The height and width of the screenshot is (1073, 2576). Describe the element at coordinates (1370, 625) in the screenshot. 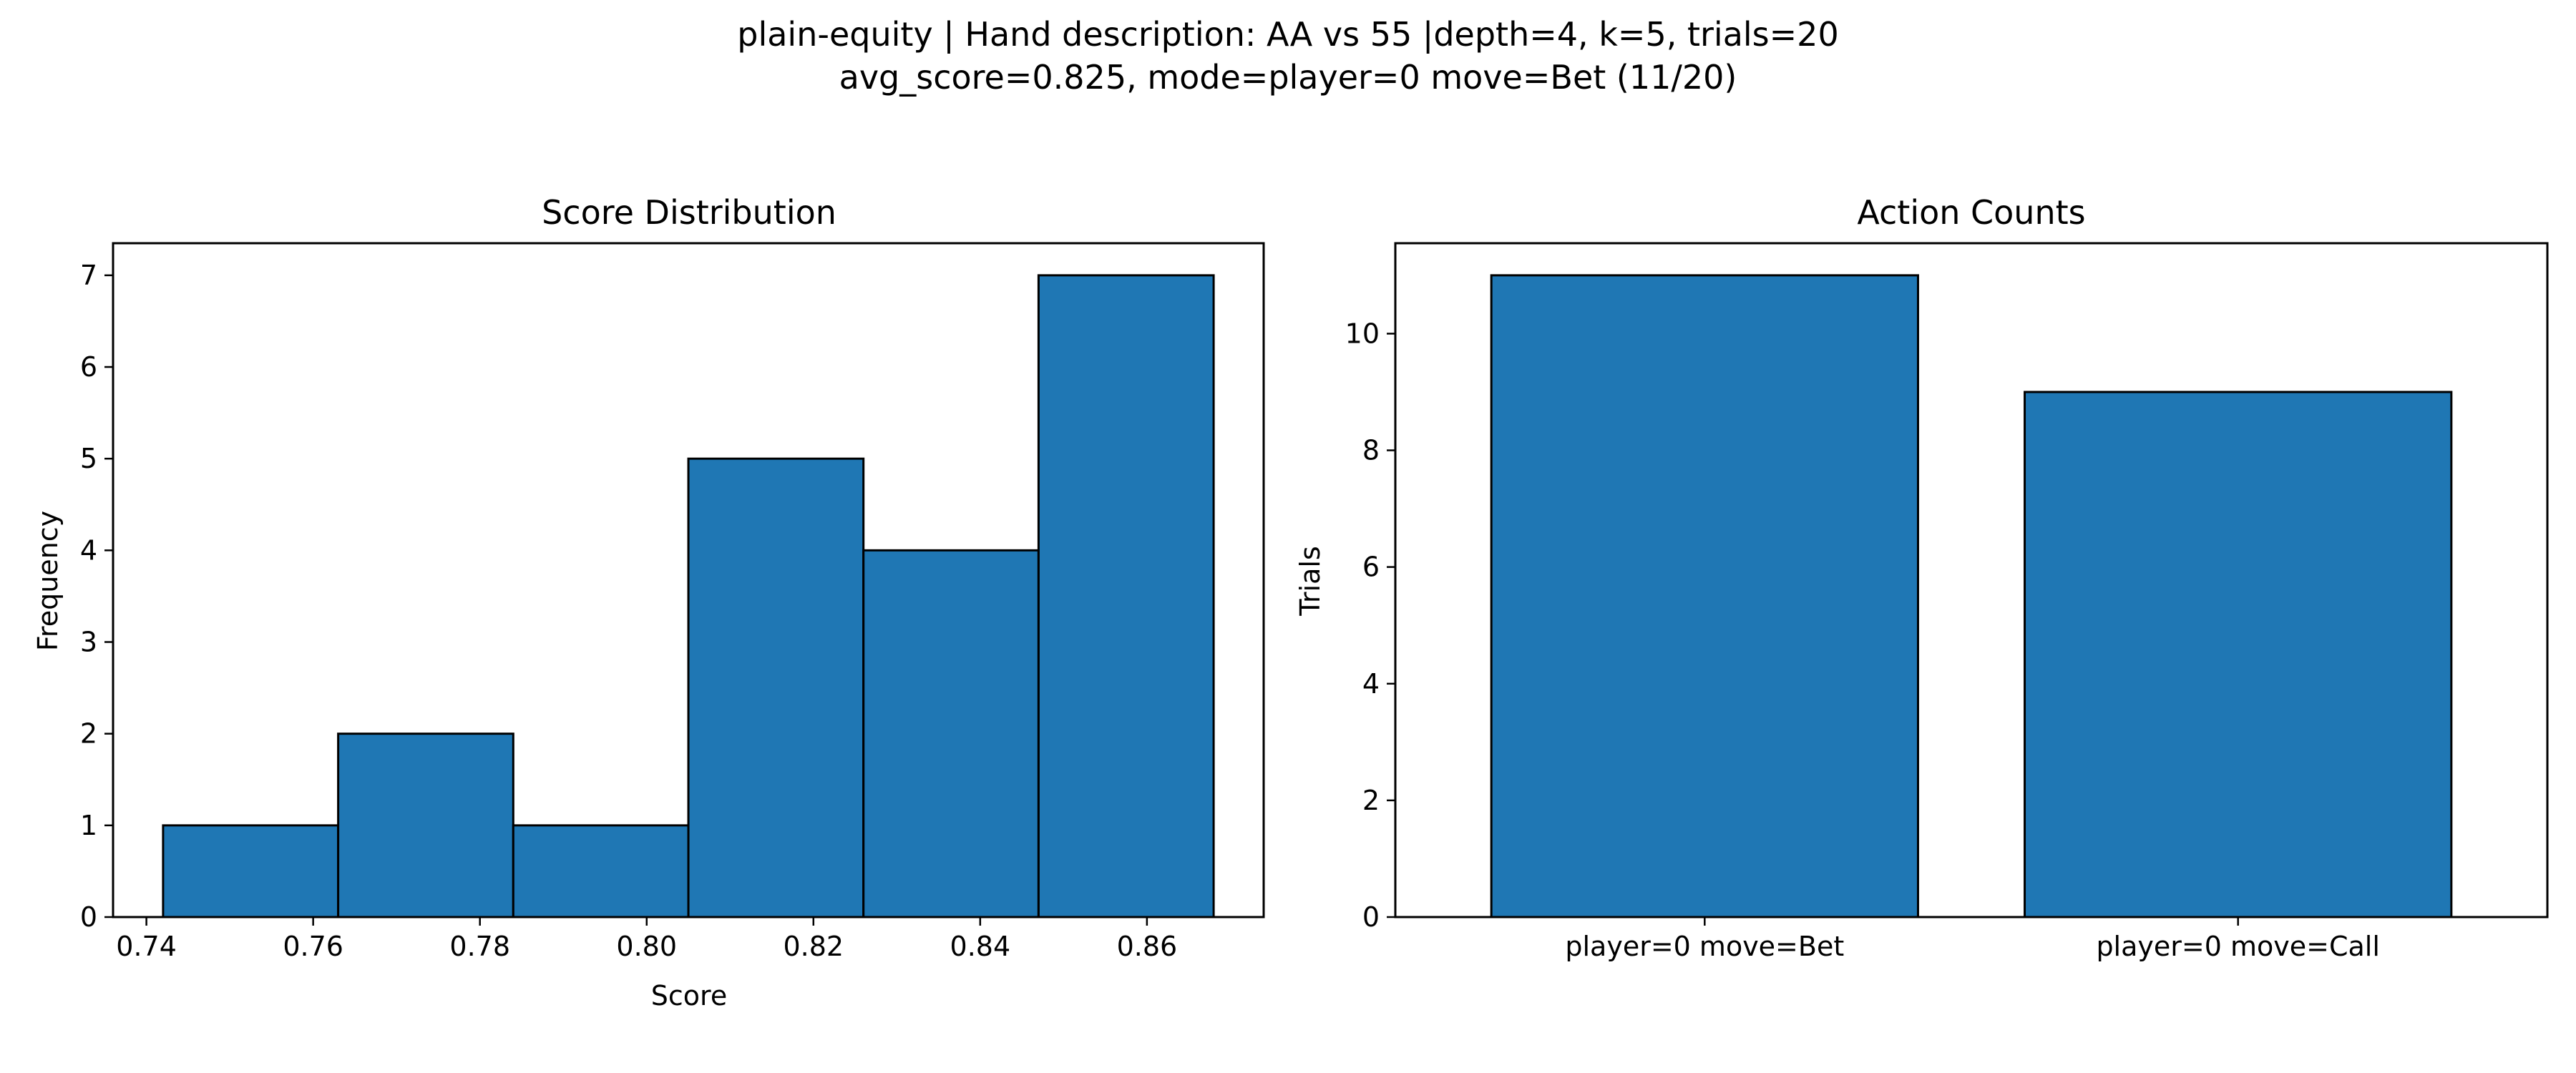

I see `action-y-ticks: 0 2 4 6 8 10` at that location.